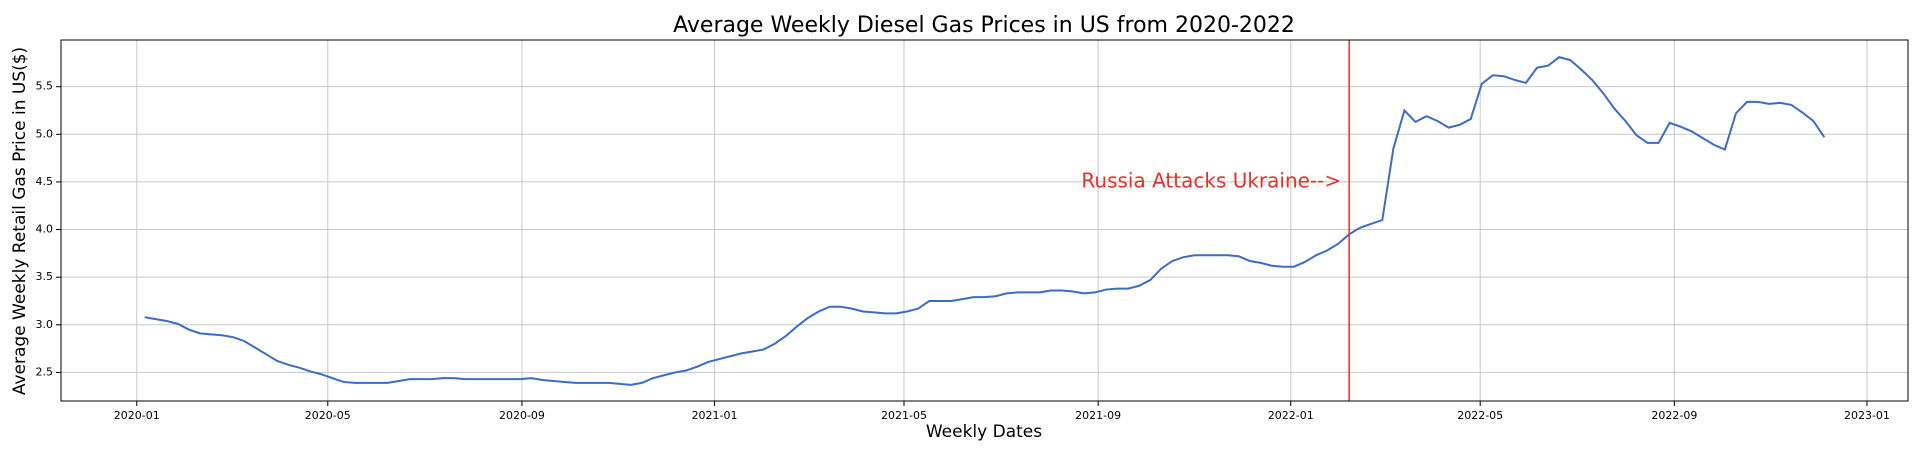 This screenshot has height=453, width=1923. What do you see at coordinates (1211, 180) in the screenshot?
I see `event-annotation: Russia Attacks Ukraine-->` at bounding box center [1211, 180].